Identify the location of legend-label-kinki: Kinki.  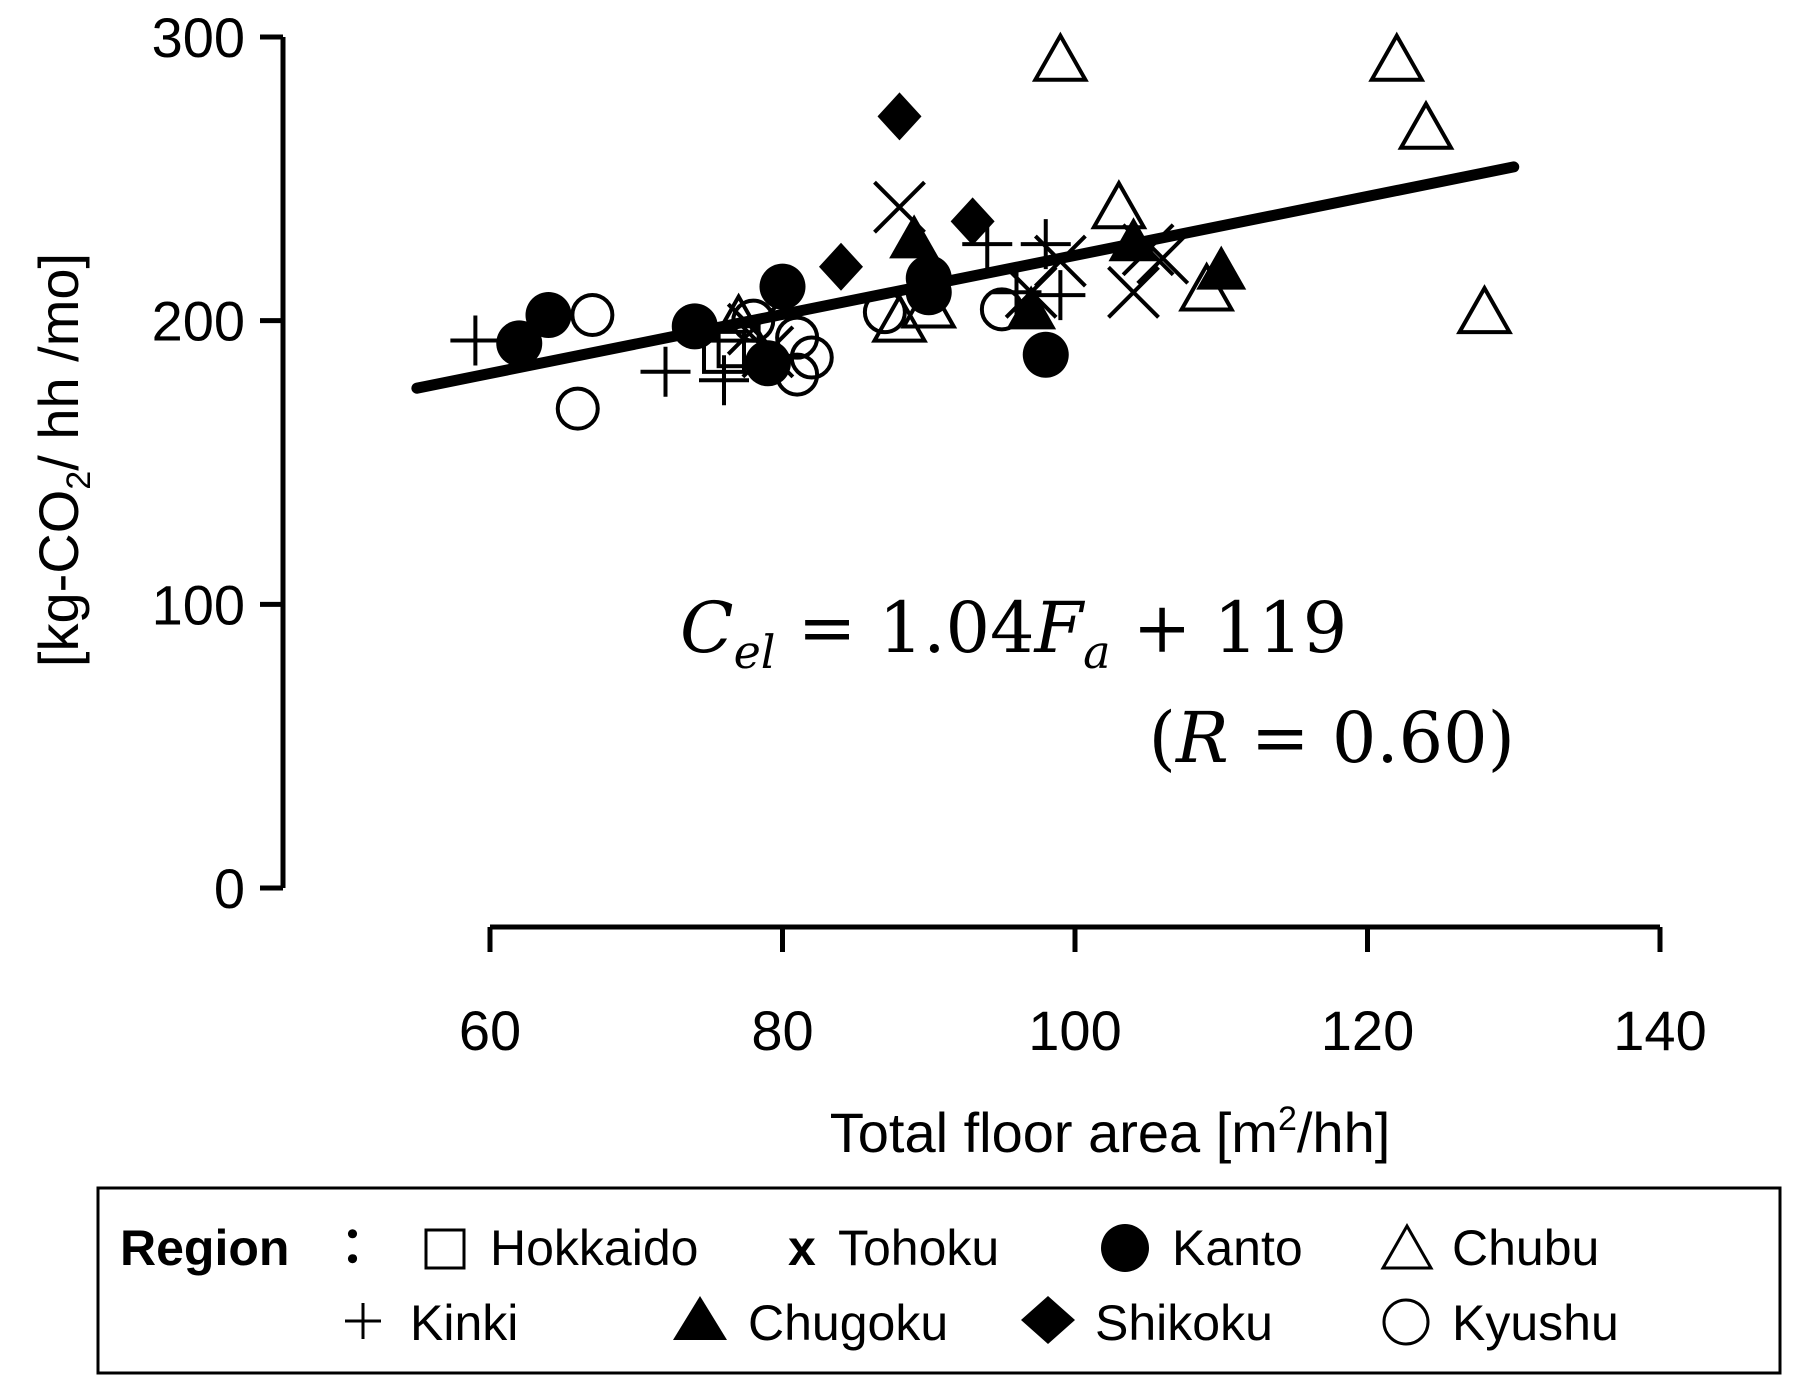
(464, 1323).